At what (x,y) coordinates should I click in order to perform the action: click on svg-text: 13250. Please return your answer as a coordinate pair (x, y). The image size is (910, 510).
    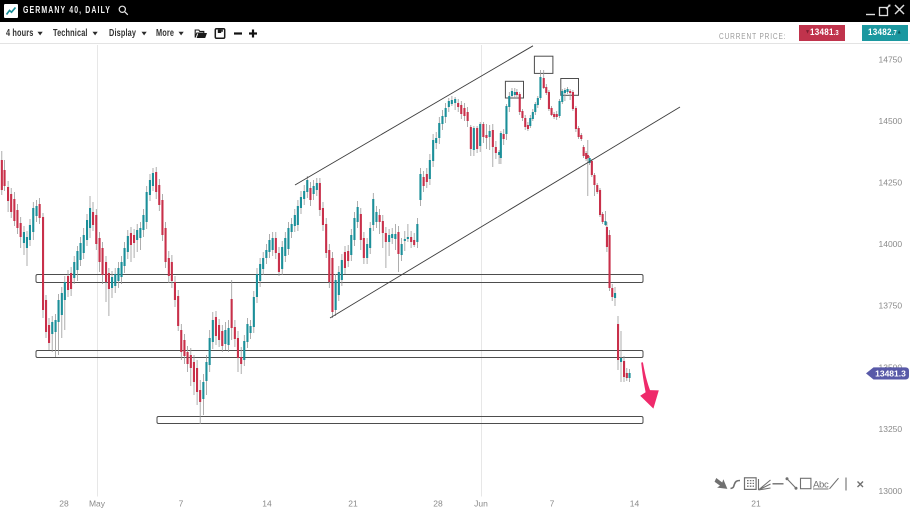
    Looking at the image, I should click on (891, 429).